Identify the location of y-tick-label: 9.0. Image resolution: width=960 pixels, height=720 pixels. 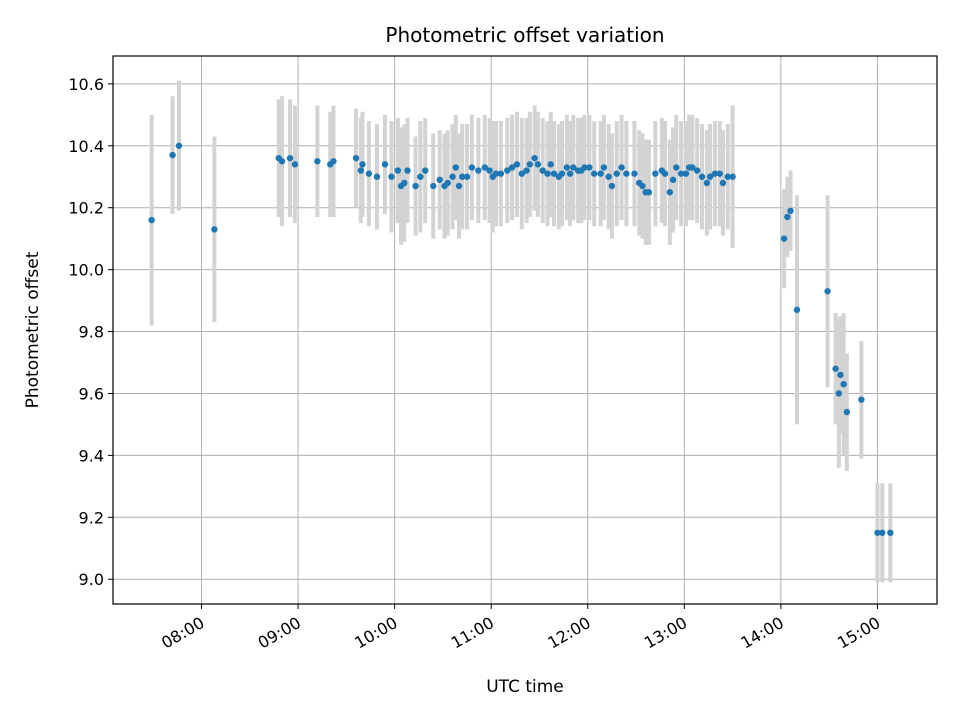
(91, 579).